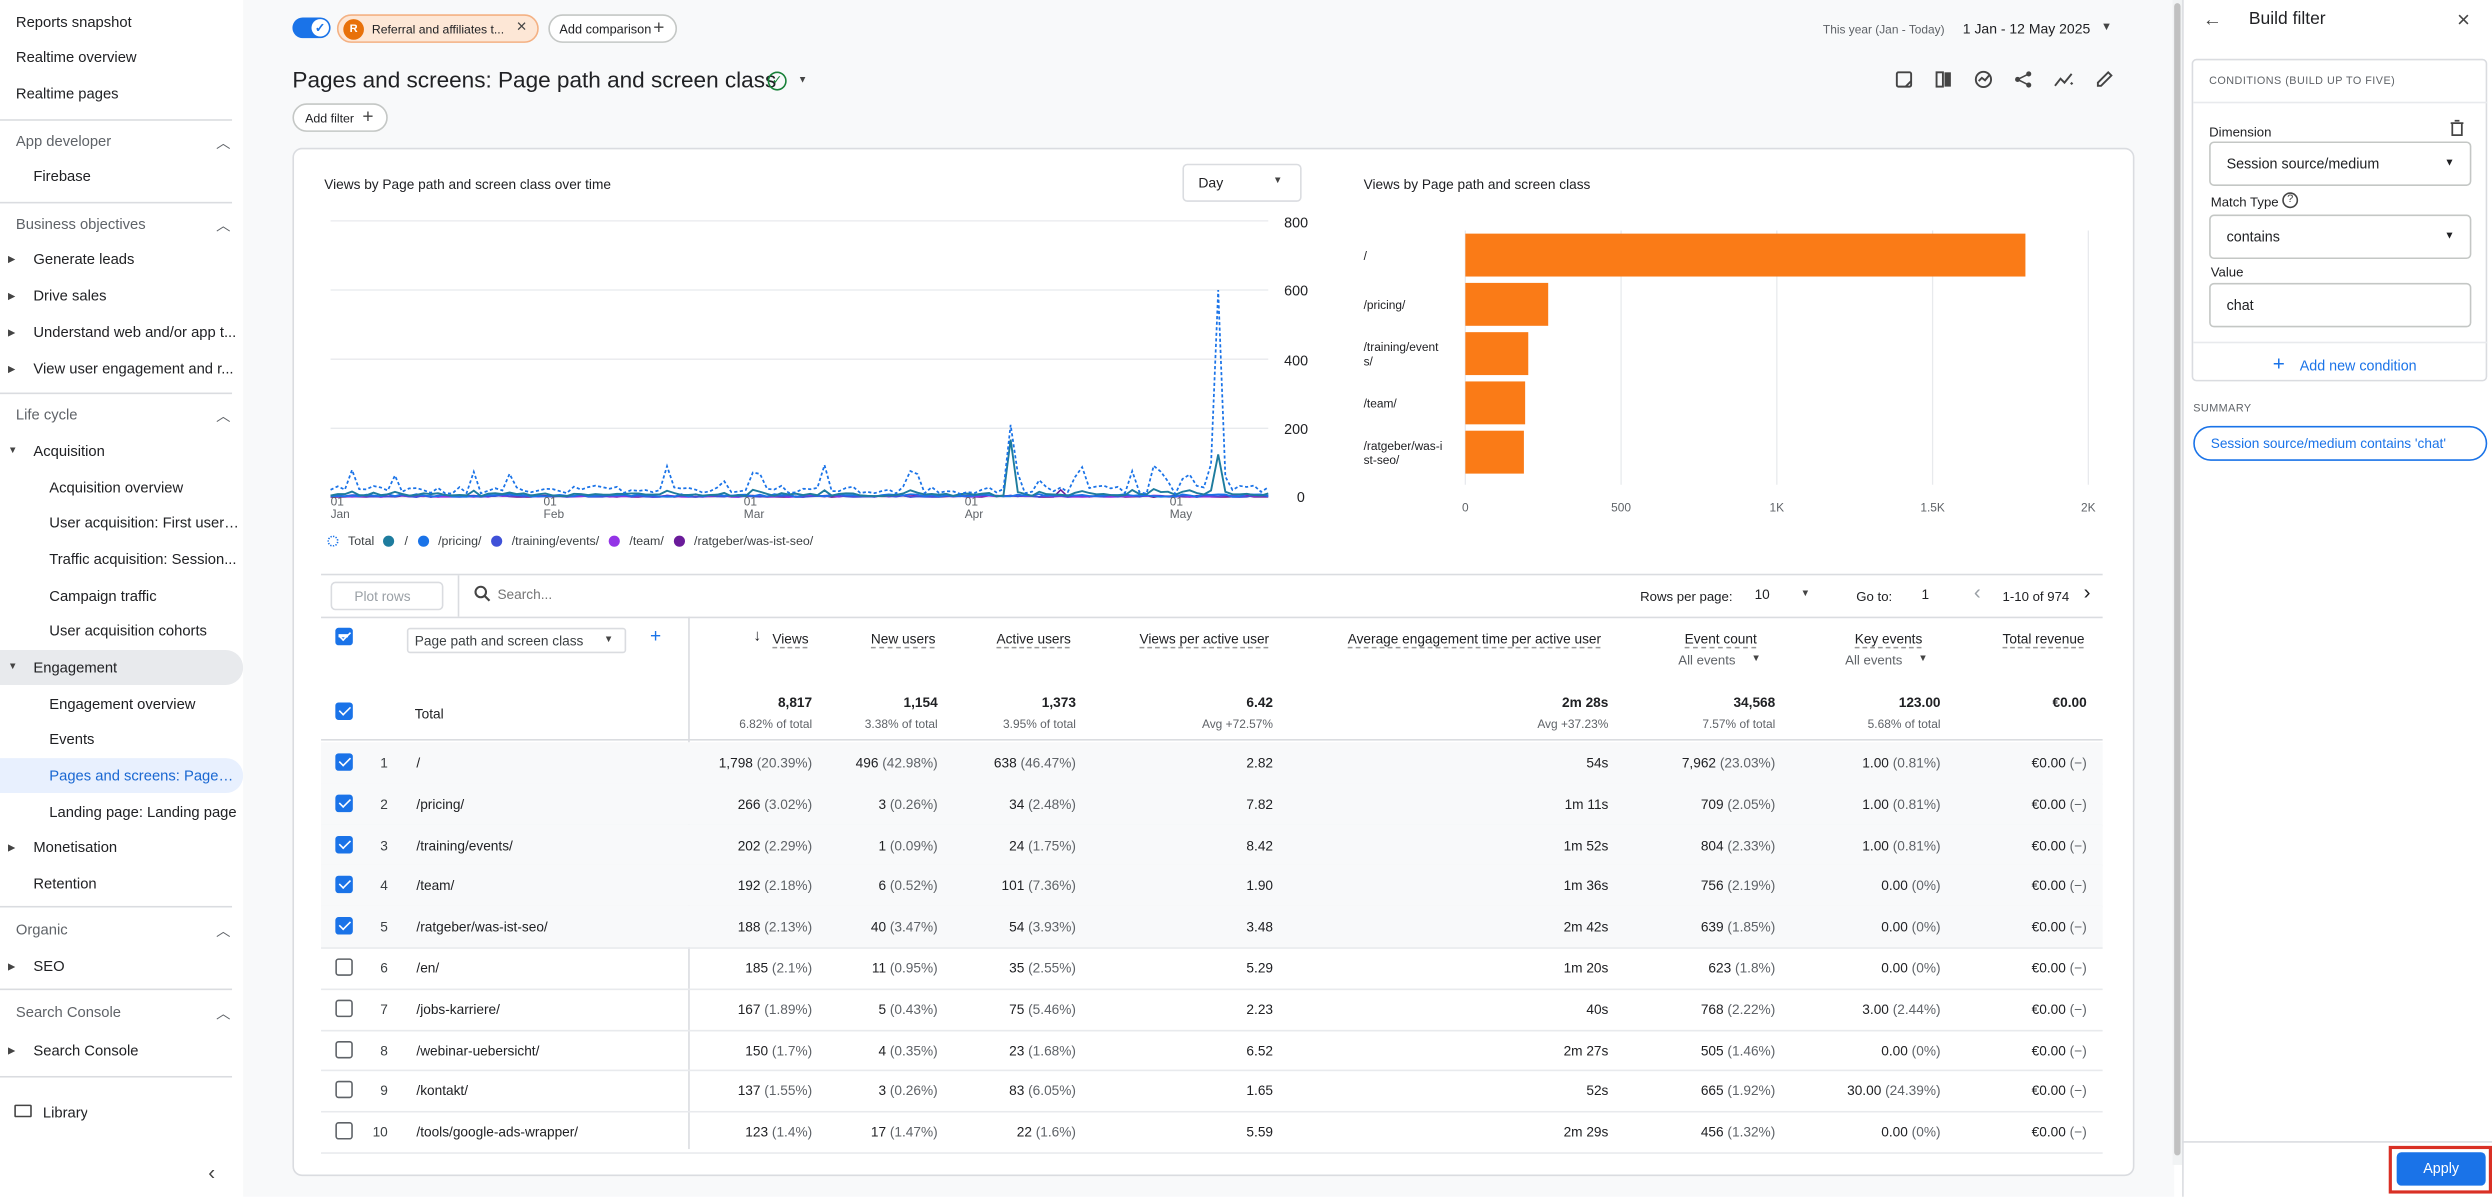  I want to click on search-input, so click(656, 594).